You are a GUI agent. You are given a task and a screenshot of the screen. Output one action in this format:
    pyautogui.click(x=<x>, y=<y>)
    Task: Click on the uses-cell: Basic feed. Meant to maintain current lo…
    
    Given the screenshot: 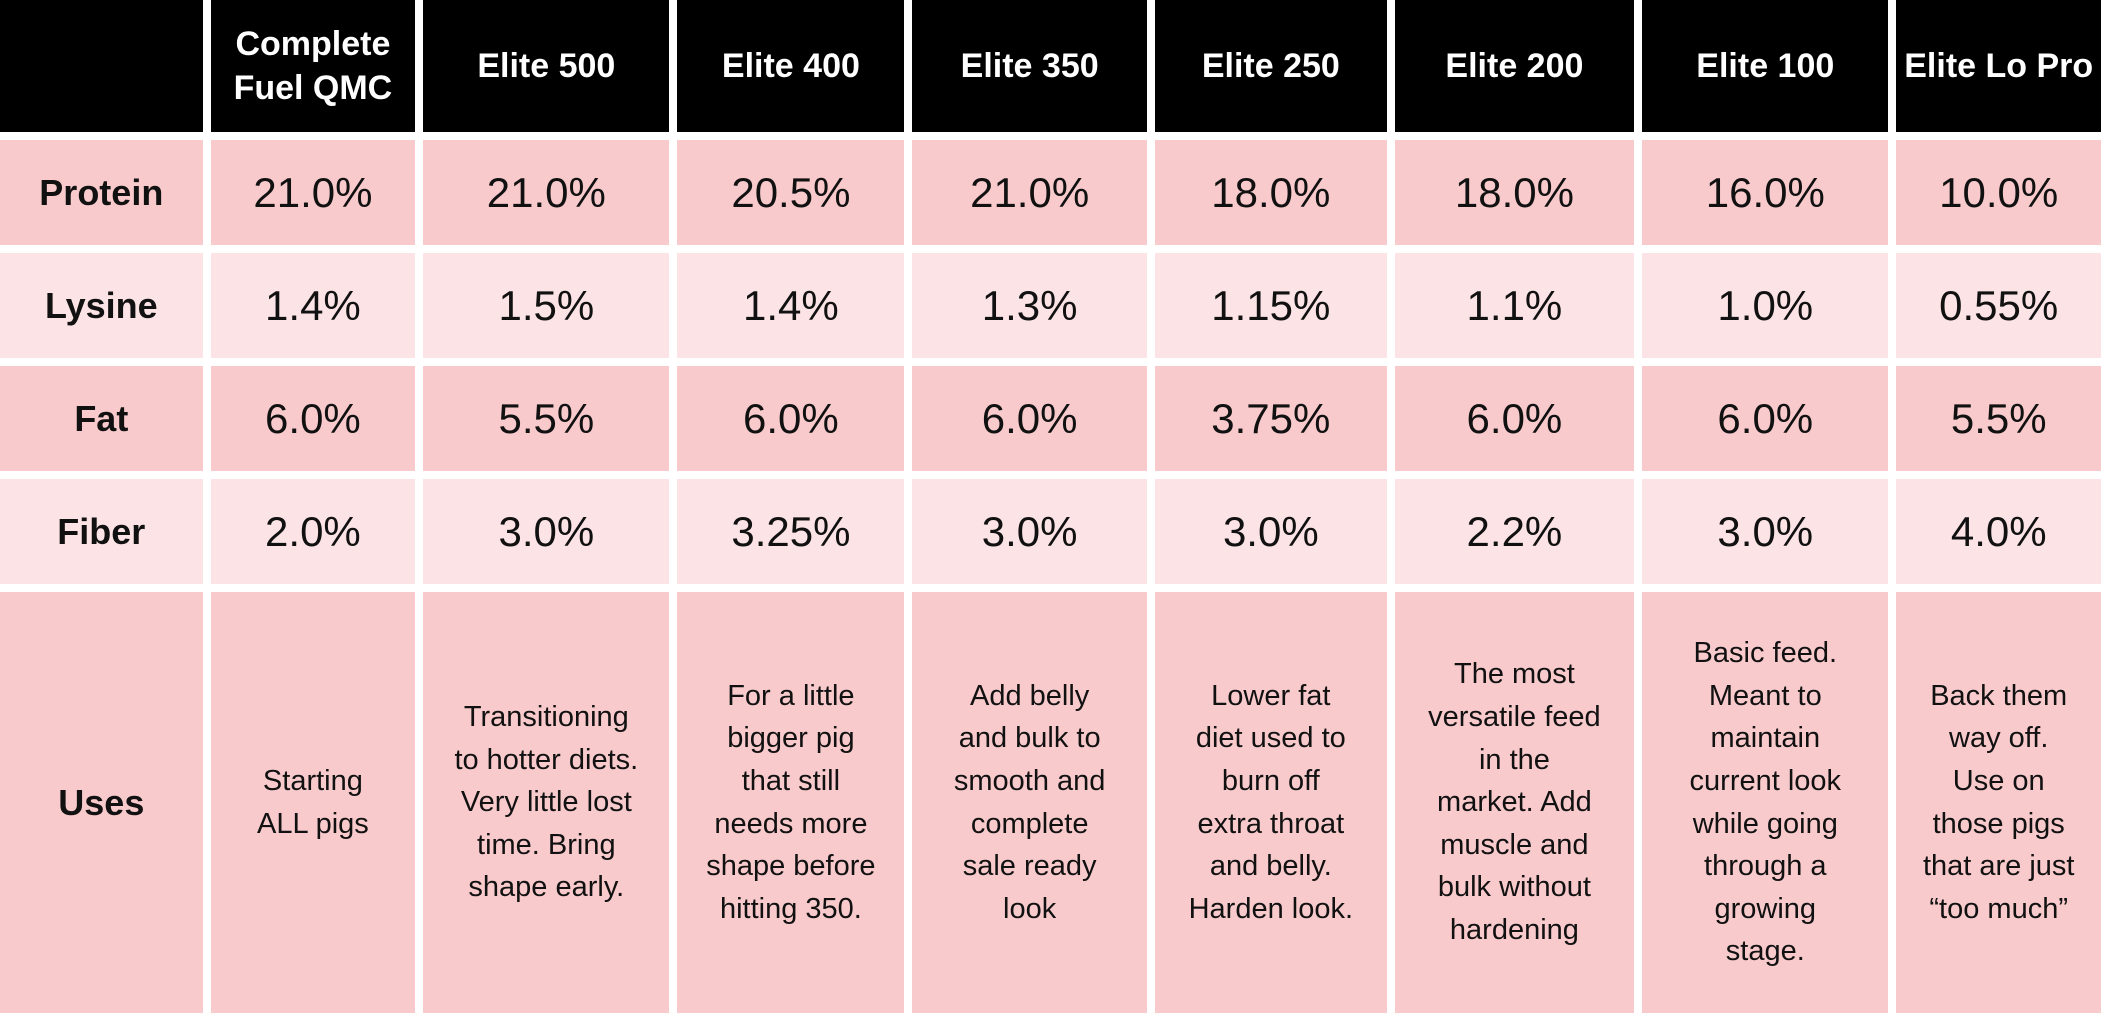 What is the action you would take?
    pyautogui.click(x=1765, y=802)
    